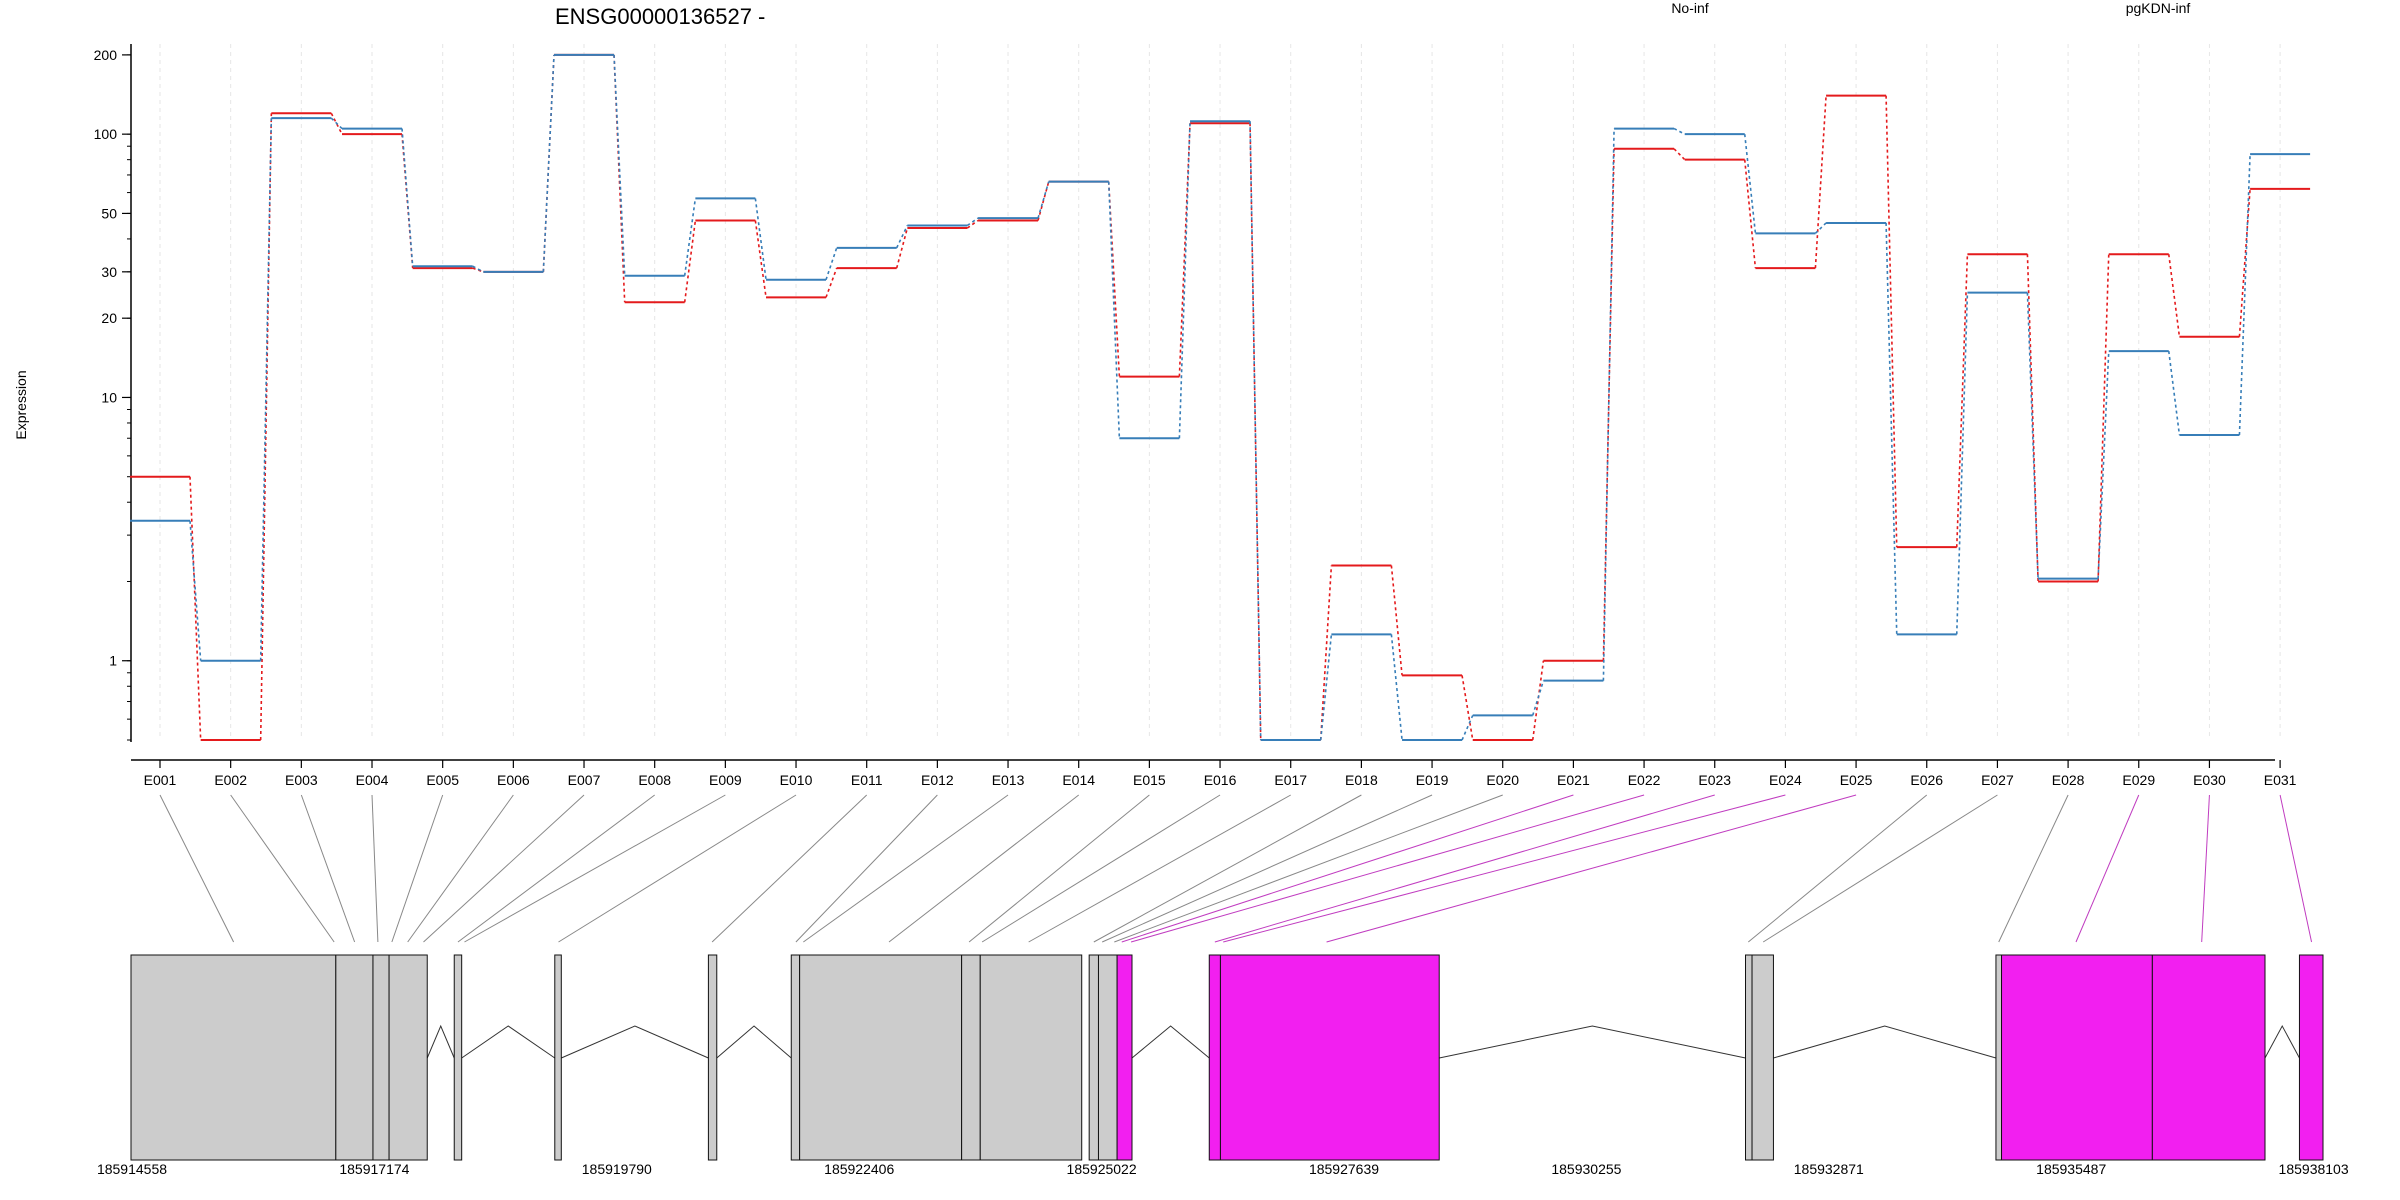 The width and height of the screenshot is (2400, 1200). I want to click on connector-e023, so click(1464, 868).